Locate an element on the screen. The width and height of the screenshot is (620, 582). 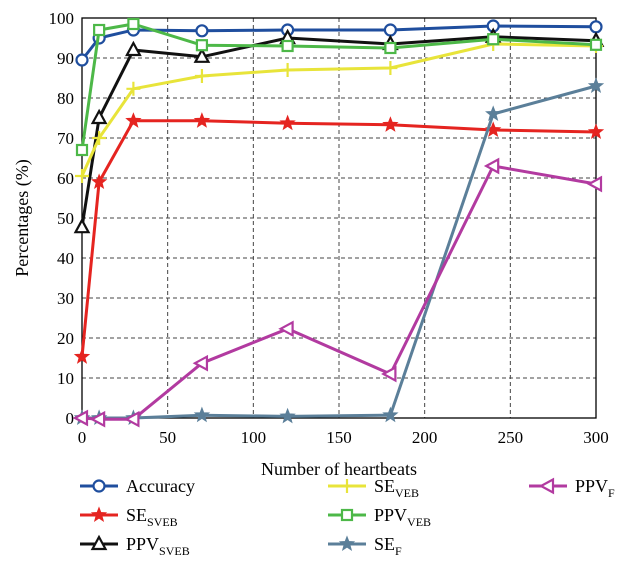
y-tick-label: 80 is located at coordinates (65, 98).